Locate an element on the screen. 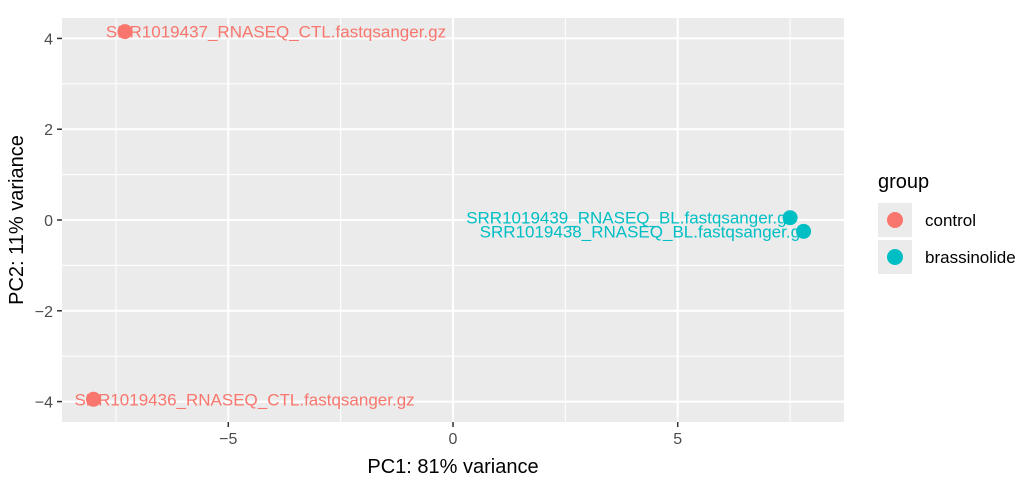  point-label: SRR1019437_RNASEQ_CTL.fastqsanger.gz is located at coordinates (276, 32).